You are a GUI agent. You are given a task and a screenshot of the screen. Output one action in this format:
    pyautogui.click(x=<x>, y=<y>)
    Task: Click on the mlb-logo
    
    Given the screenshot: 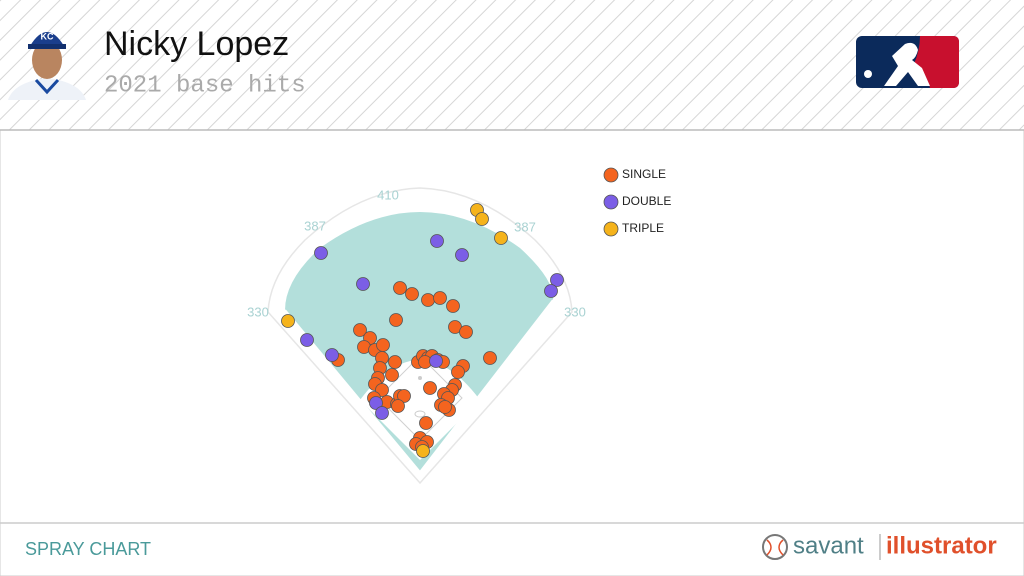 What is the action you would take?
    pyautogui.click(x=907, y=62)
    